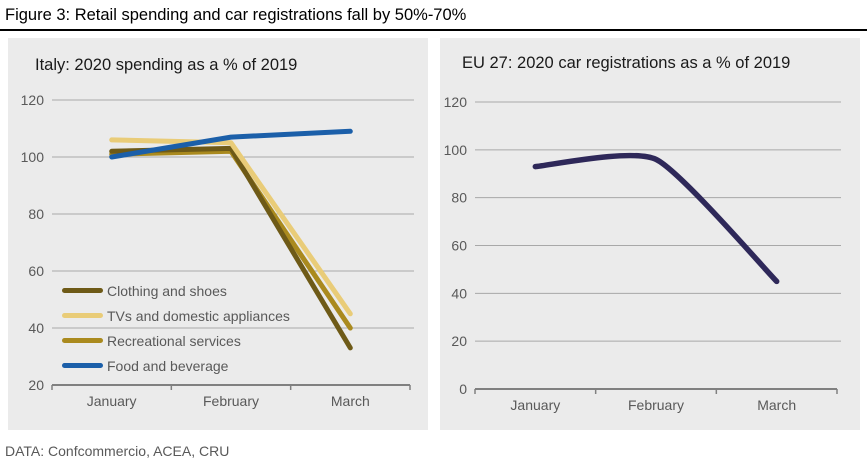  What do you see at coordinates (117, 451) in the screenshot?
I see `data-source: DATA: Confcommercio, ACEA, CRU` at bounding box center [117, 451].